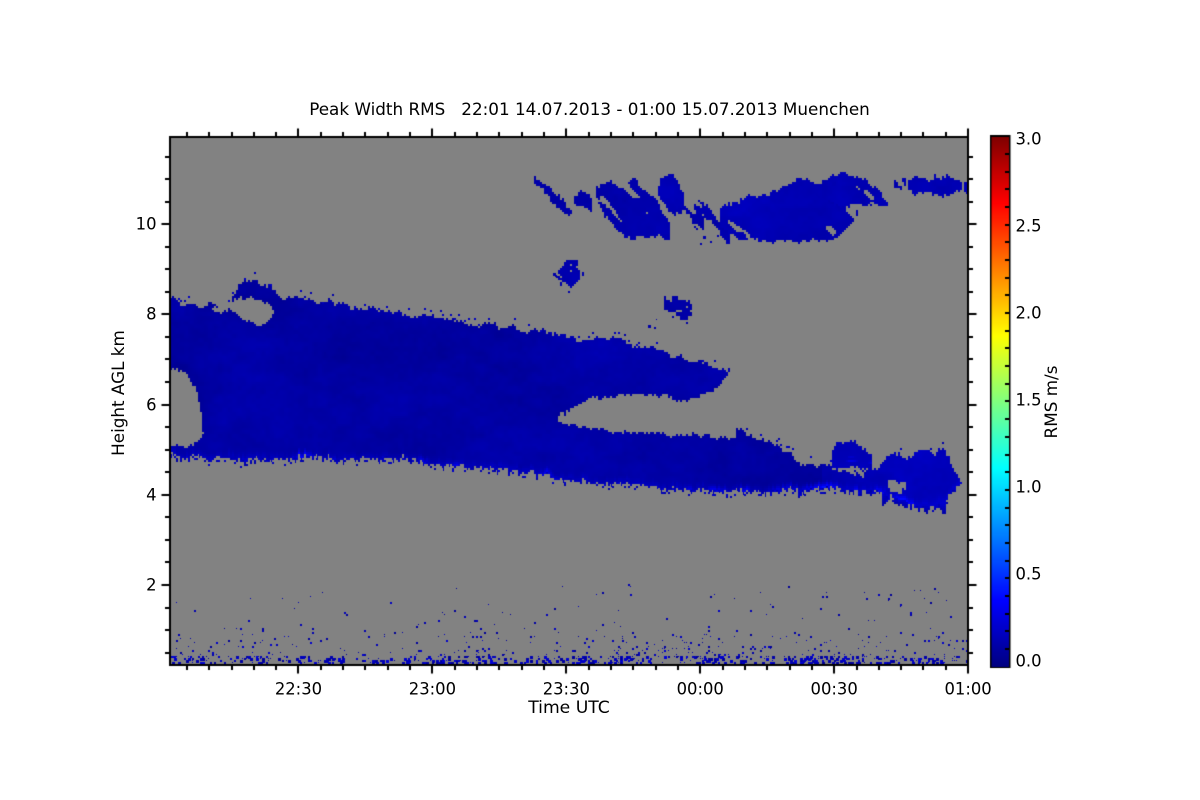 The width and height of the screenshot is (1200, 800). What do you see at coordinates (1028, 400) in the screenshot?
I see `colorbar-tick-label: 1.5` at bounding box center [1028, 400].